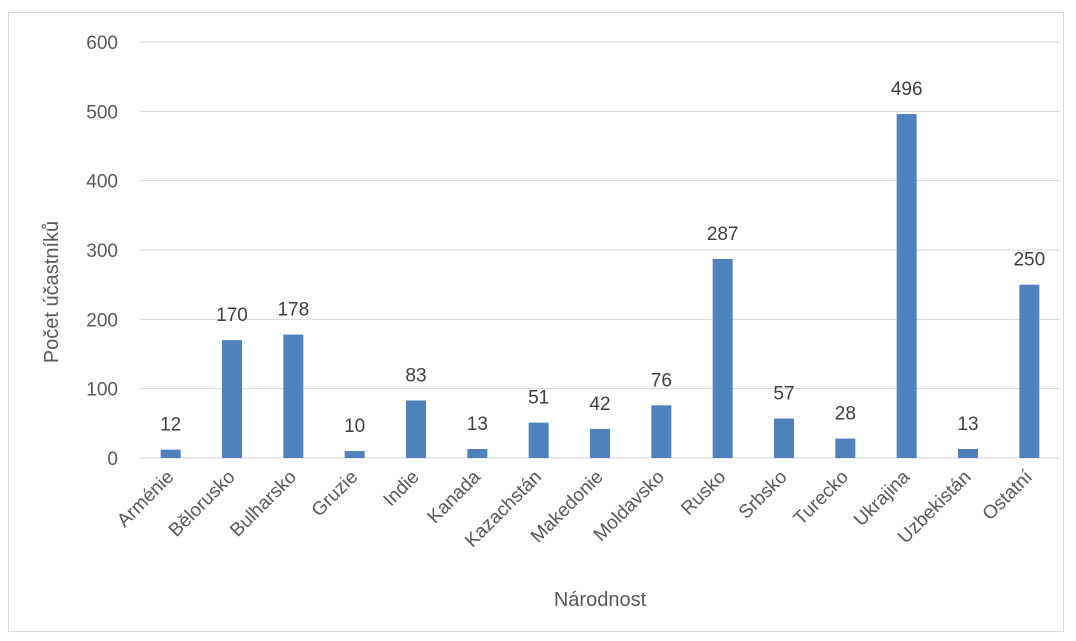 This screenshot has width=1076, height=641. What do you see at coordinates (102, 112) in the screenshot?
I see `y-tick-label: 500` at bounding box center [102, 112].